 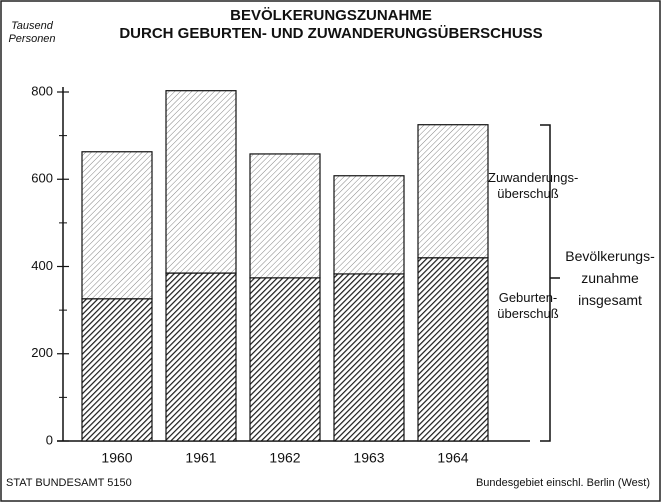 What do you see at coordinates (284, 458) in the screenshot?
I see `x-tick-label: 1962` at bounding box center [284, 458].